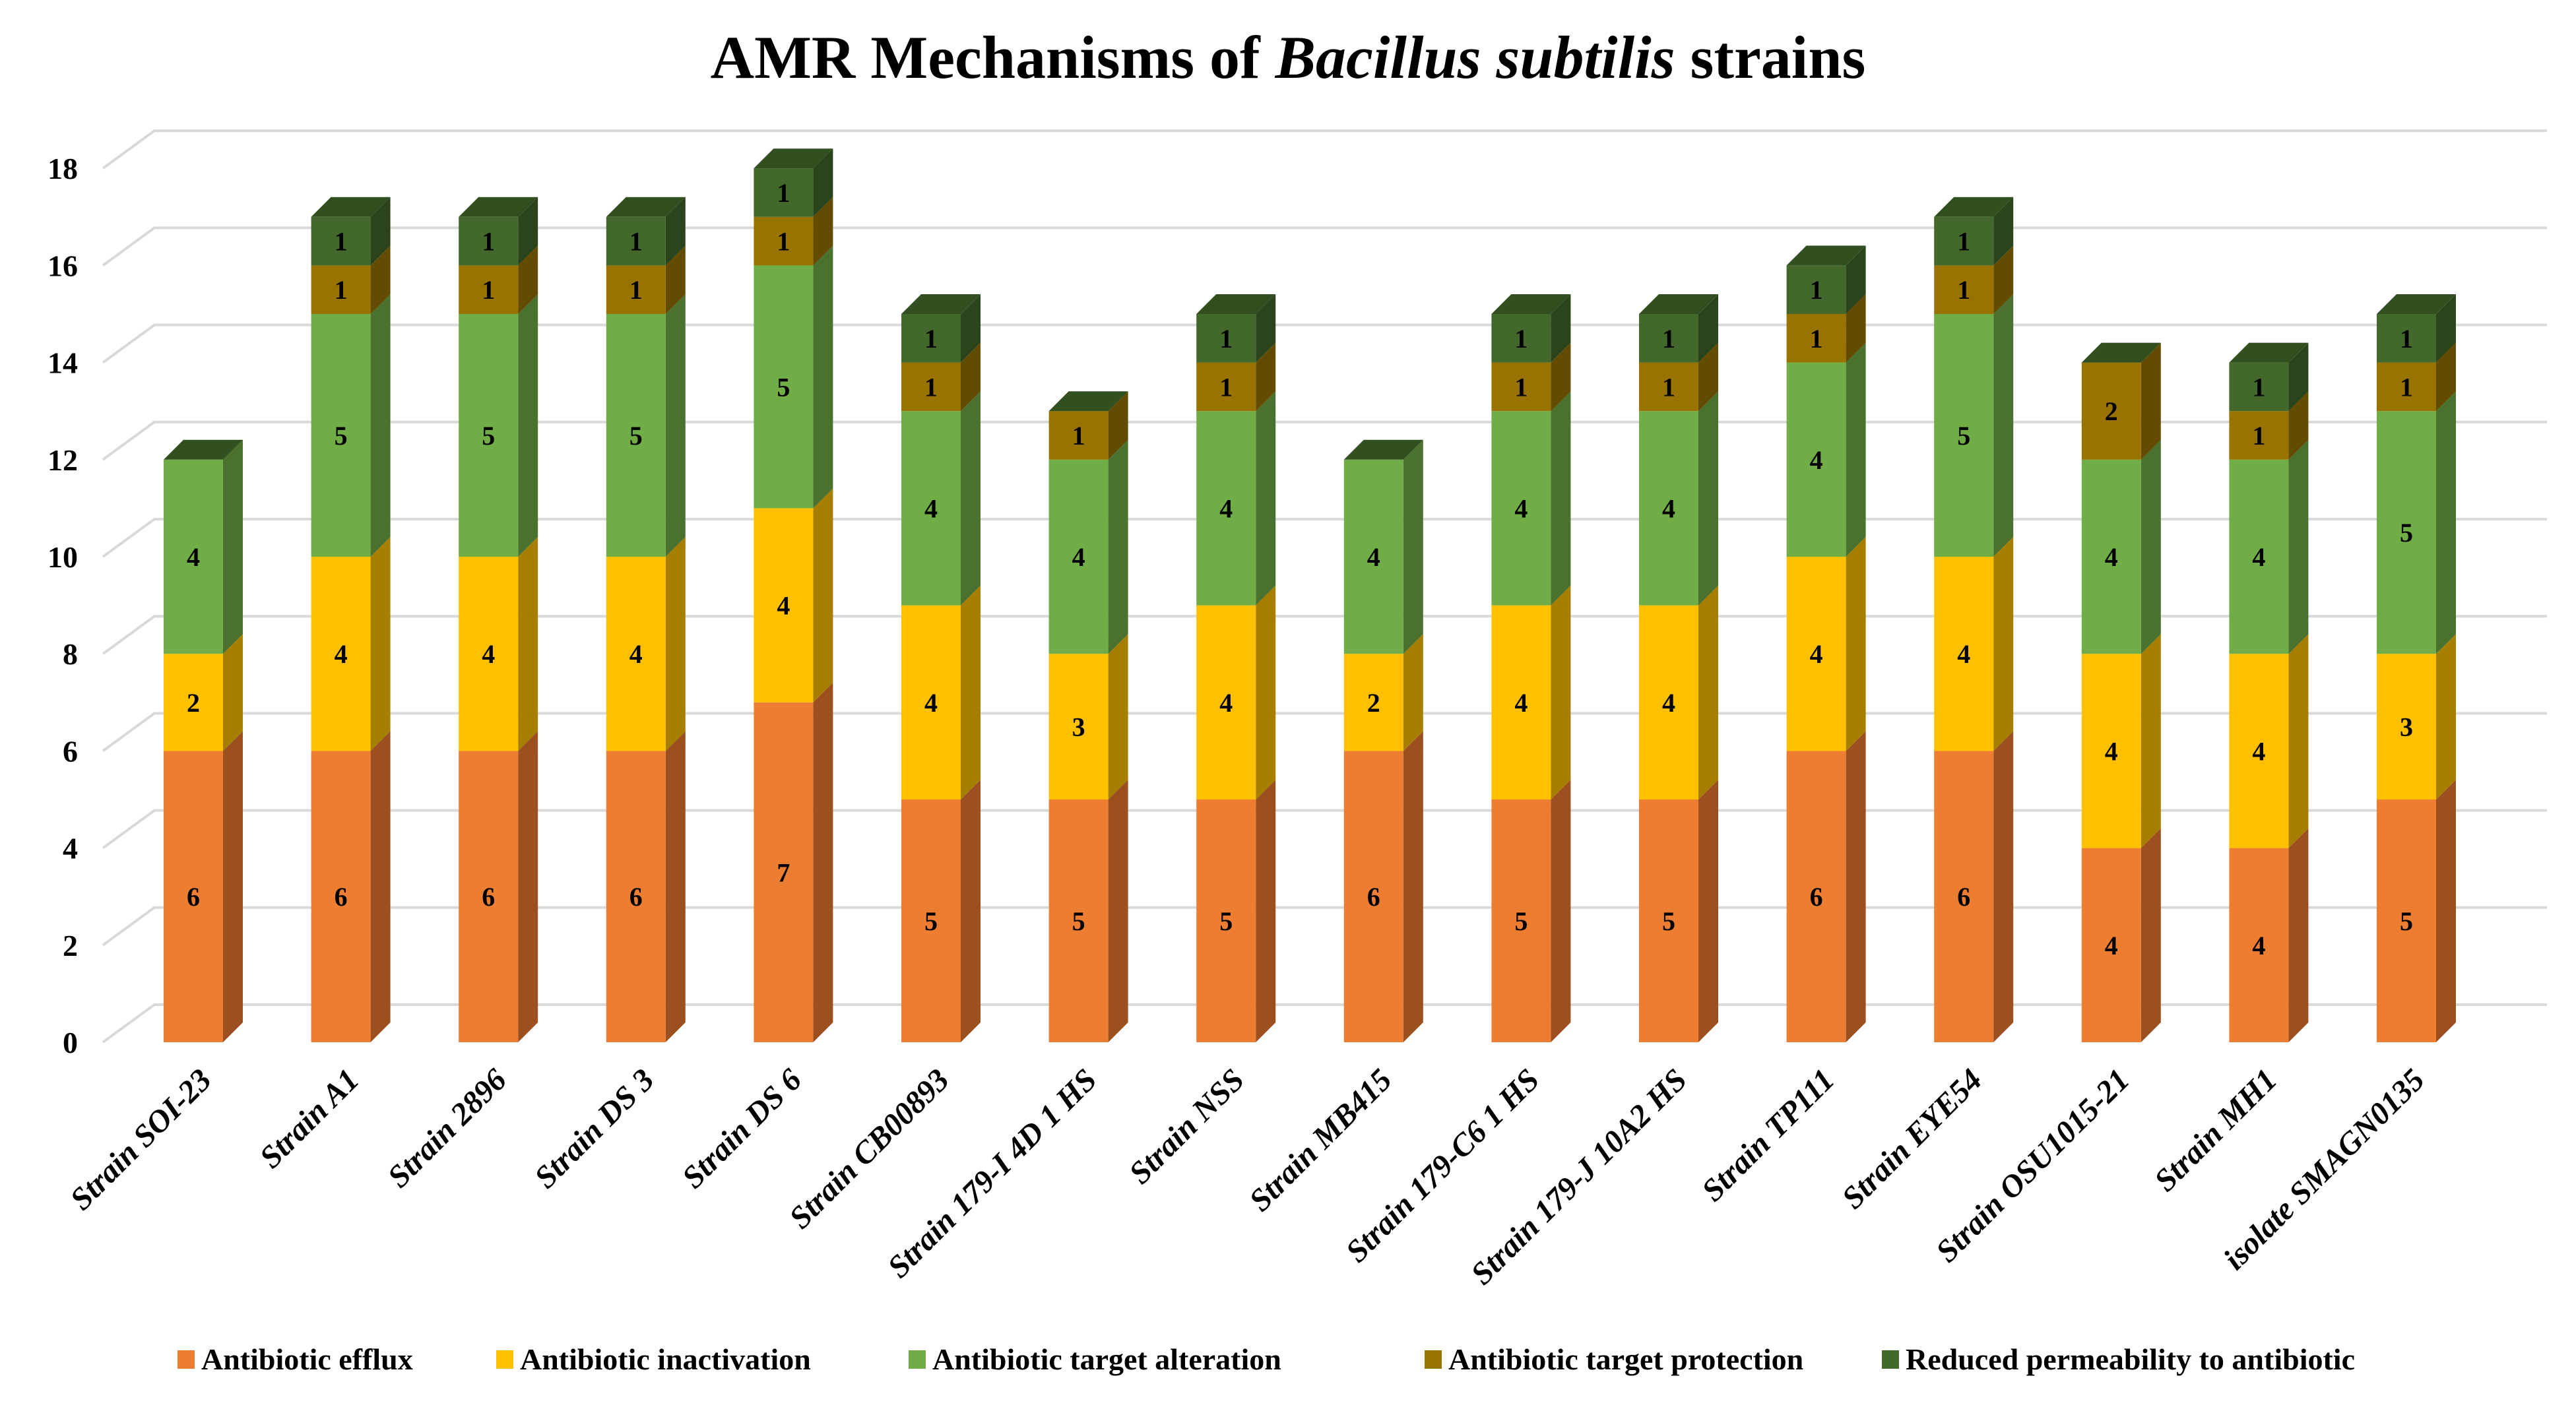 This screenshot has width=2576, height=1409. I want to click on legend-item: Reduced permeability to antibiotic, so click(2118, 1359).